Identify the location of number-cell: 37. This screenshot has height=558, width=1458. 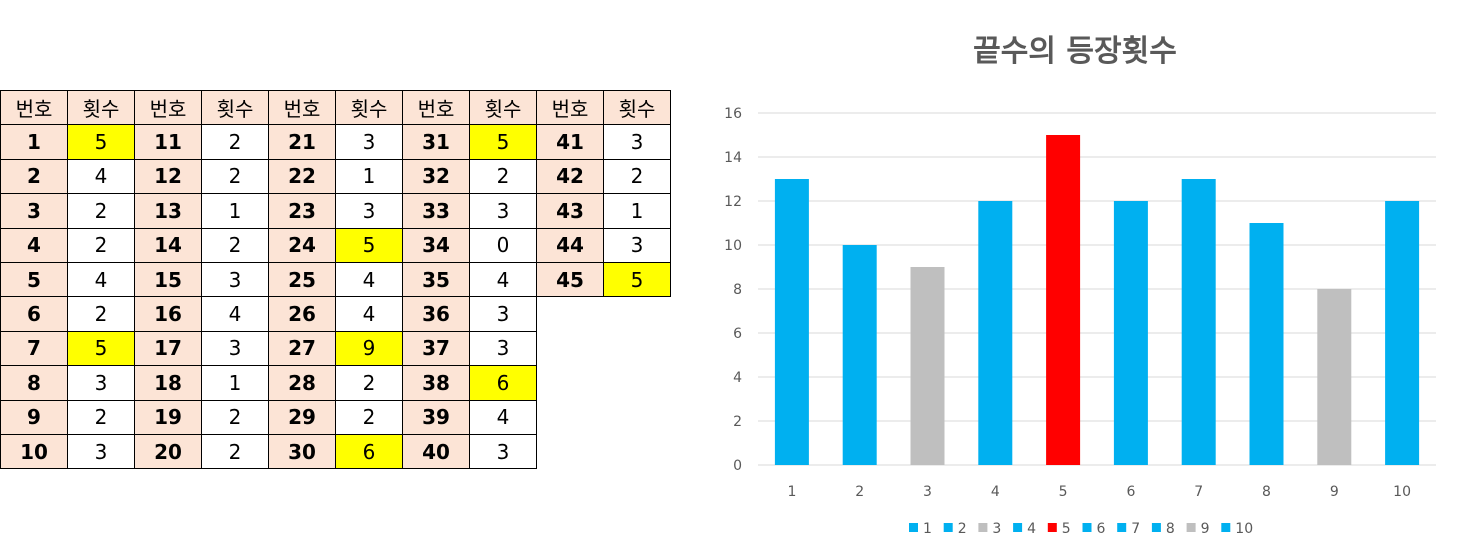
(436, 348).